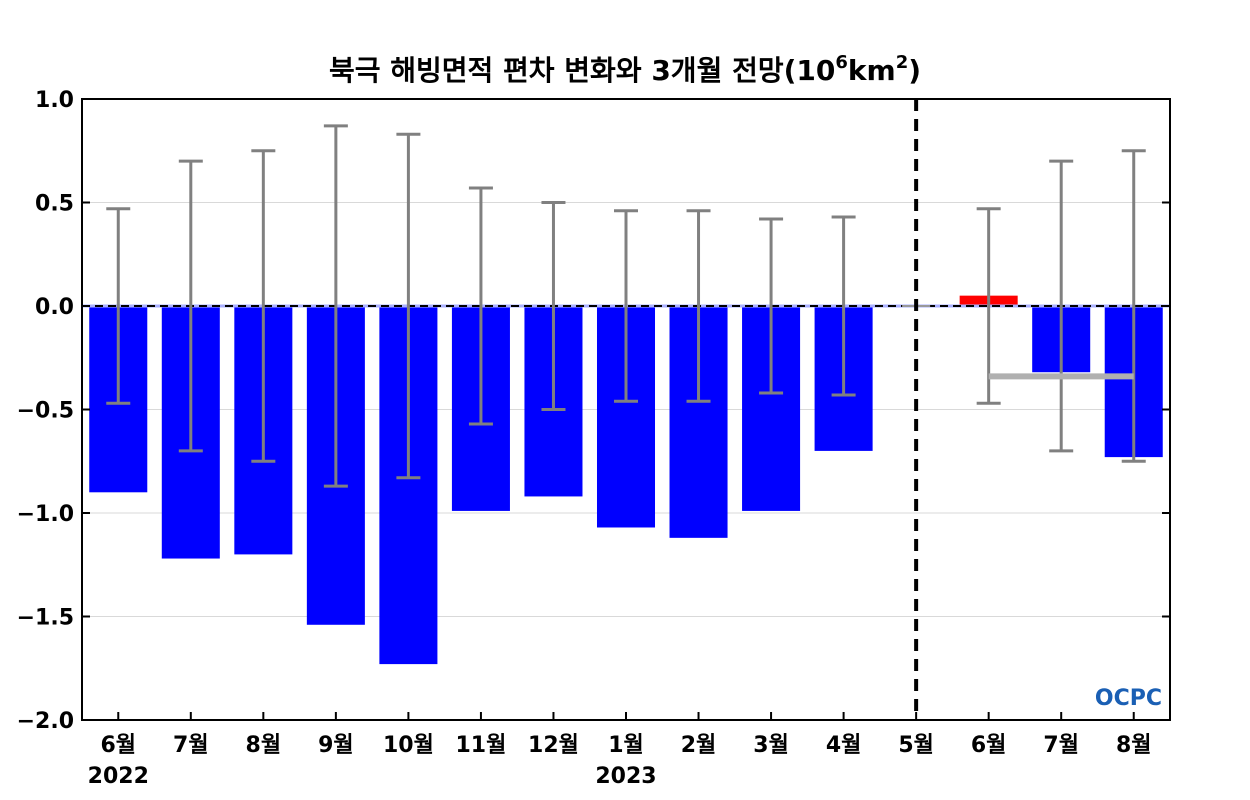 This screenshot has height=800, width=1250. Describe the element at coordinates (872, 70) in the screenshot. I see `title-unit: km` at that location.